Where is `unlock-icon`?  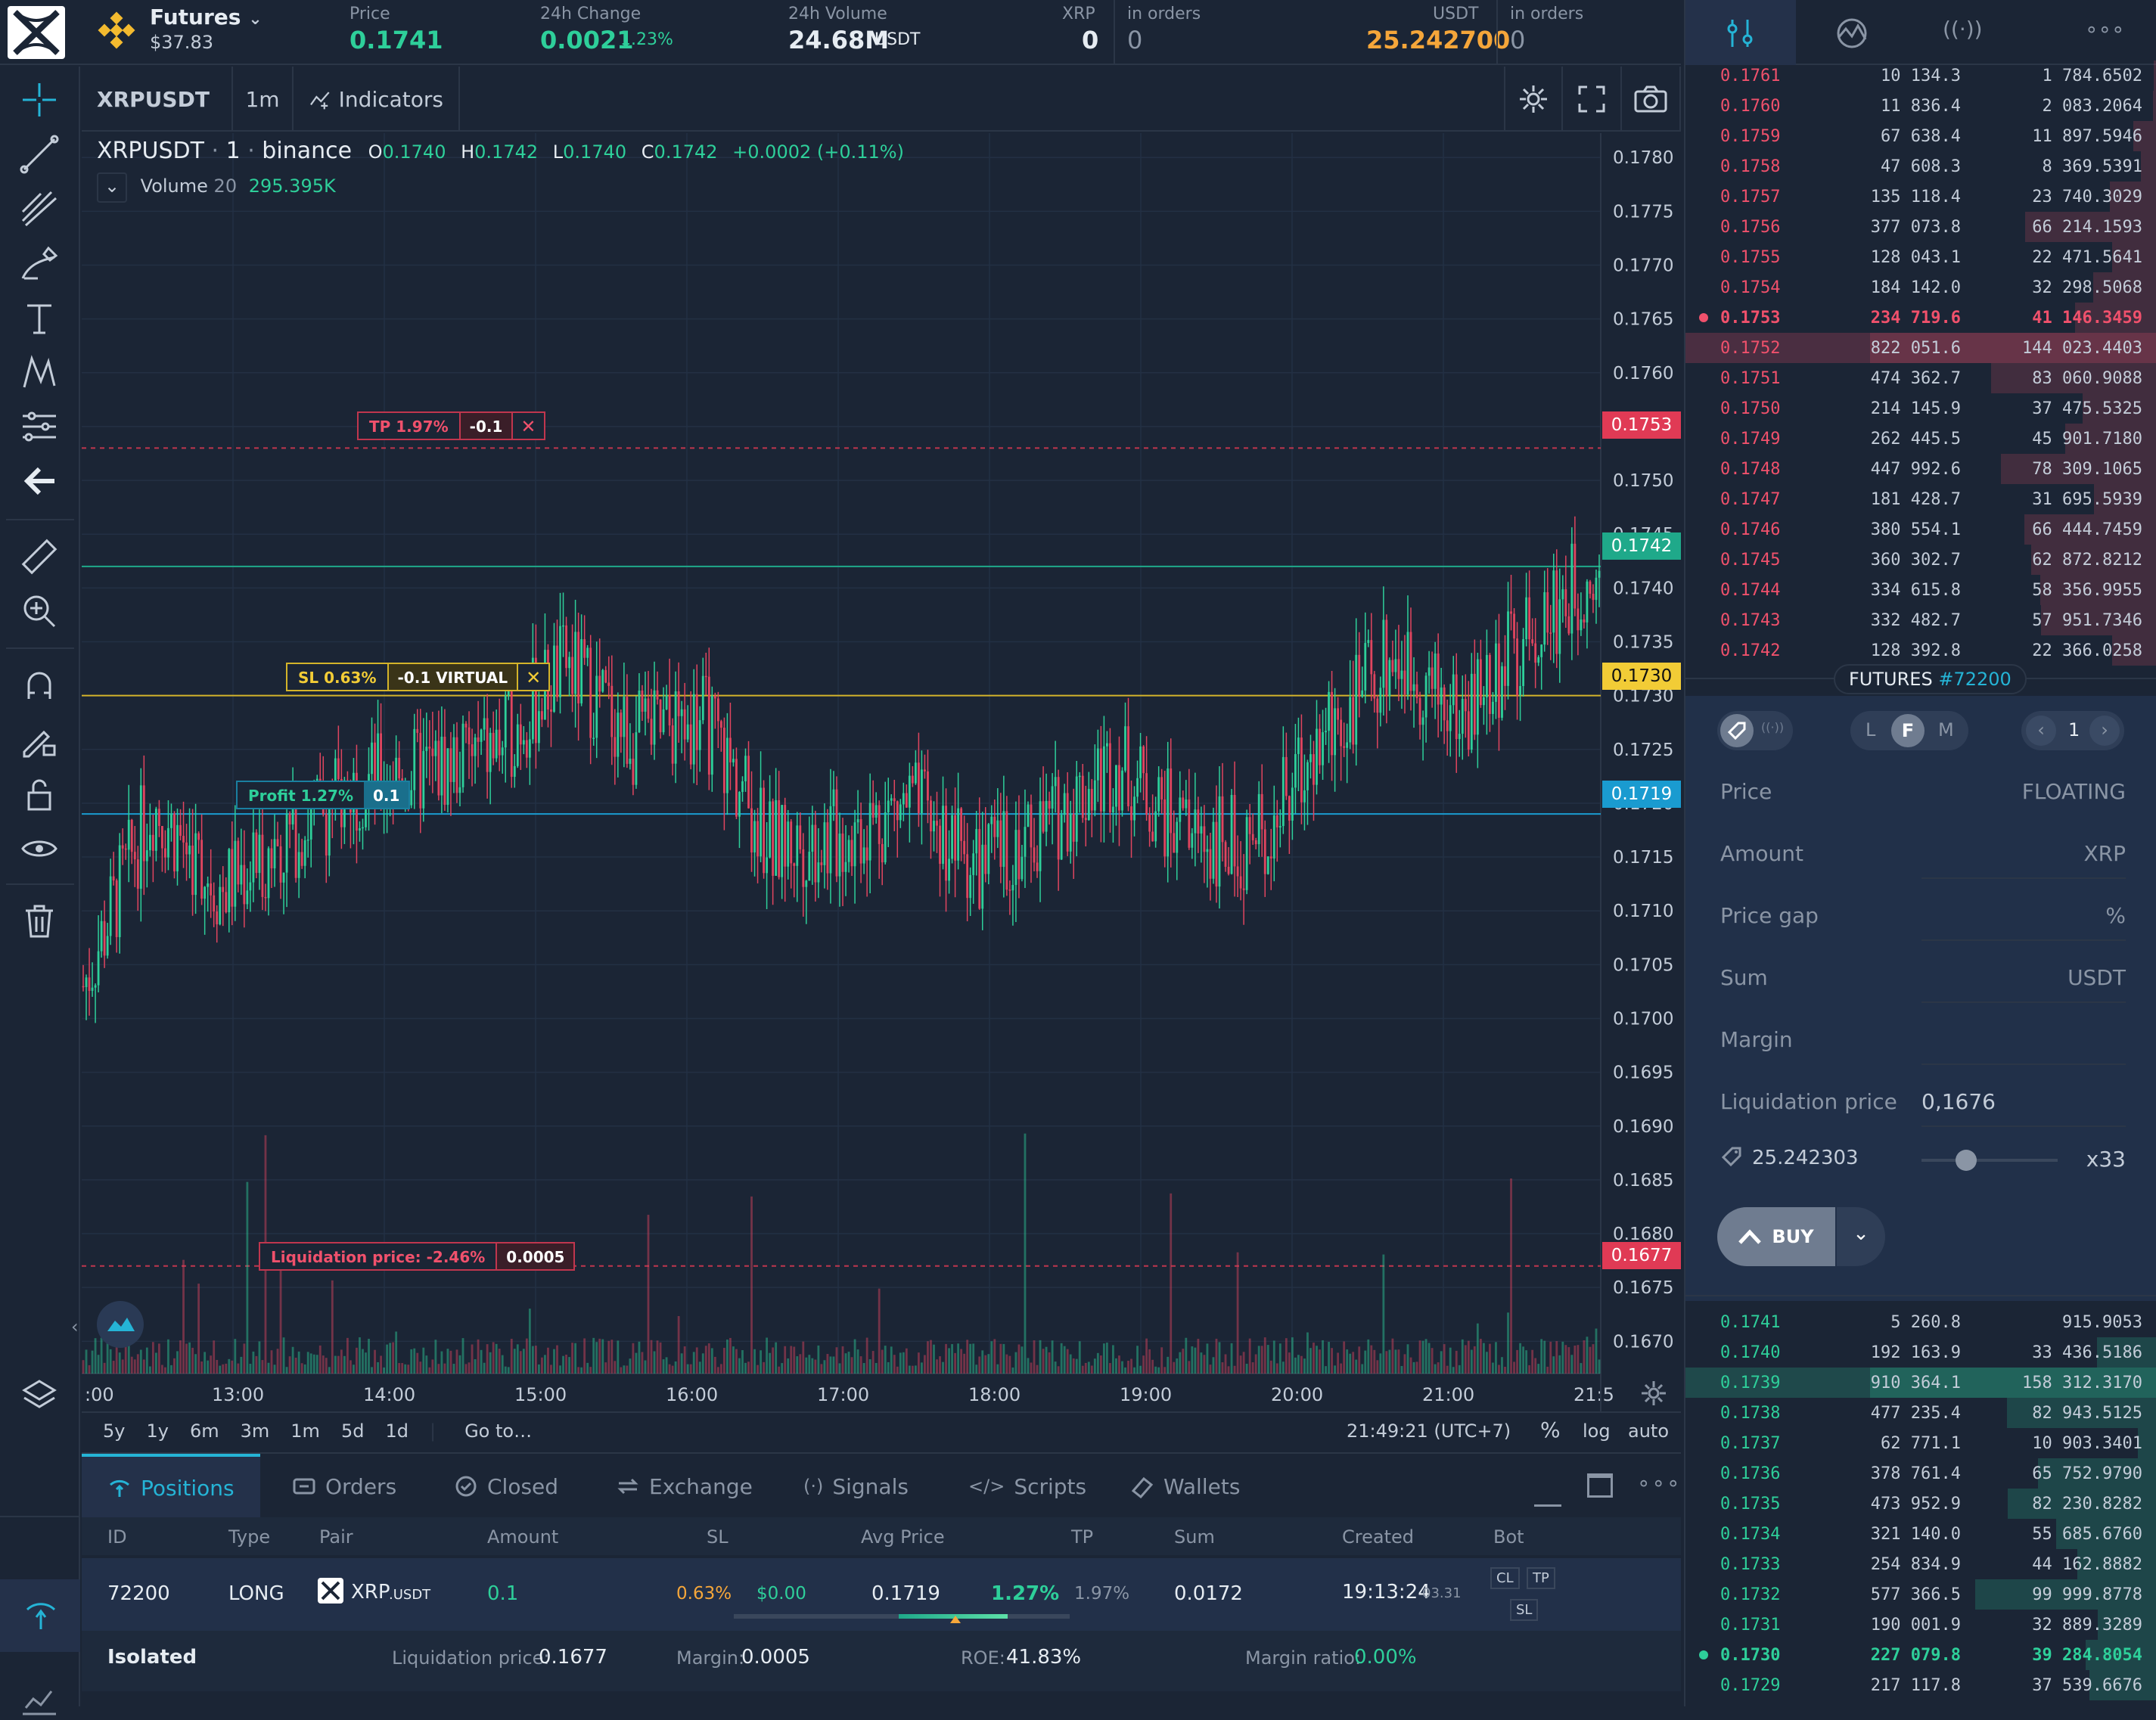
unlock-icon is located at coordinates (39, 794).